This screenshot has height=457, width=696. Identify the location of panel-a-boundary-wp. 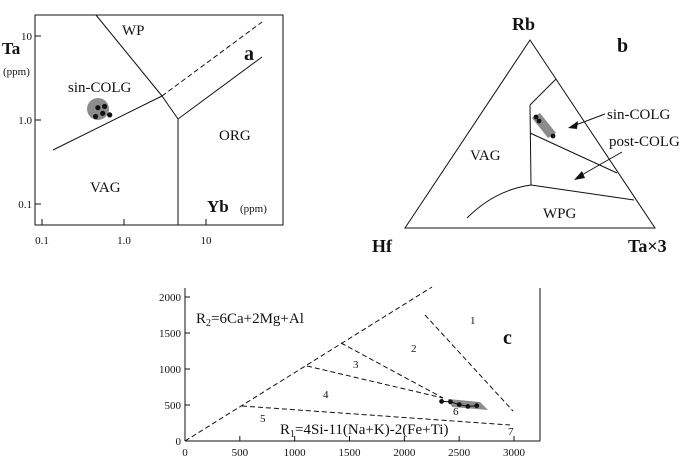
(129, 55).